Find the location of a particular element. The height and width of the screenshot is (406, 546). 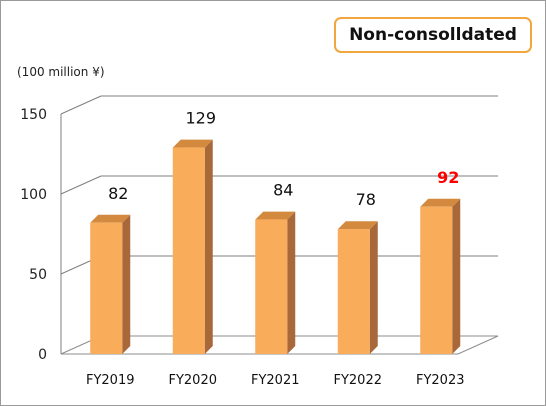

x-tick-label: FY2021 is located at coordinates (275, 380).